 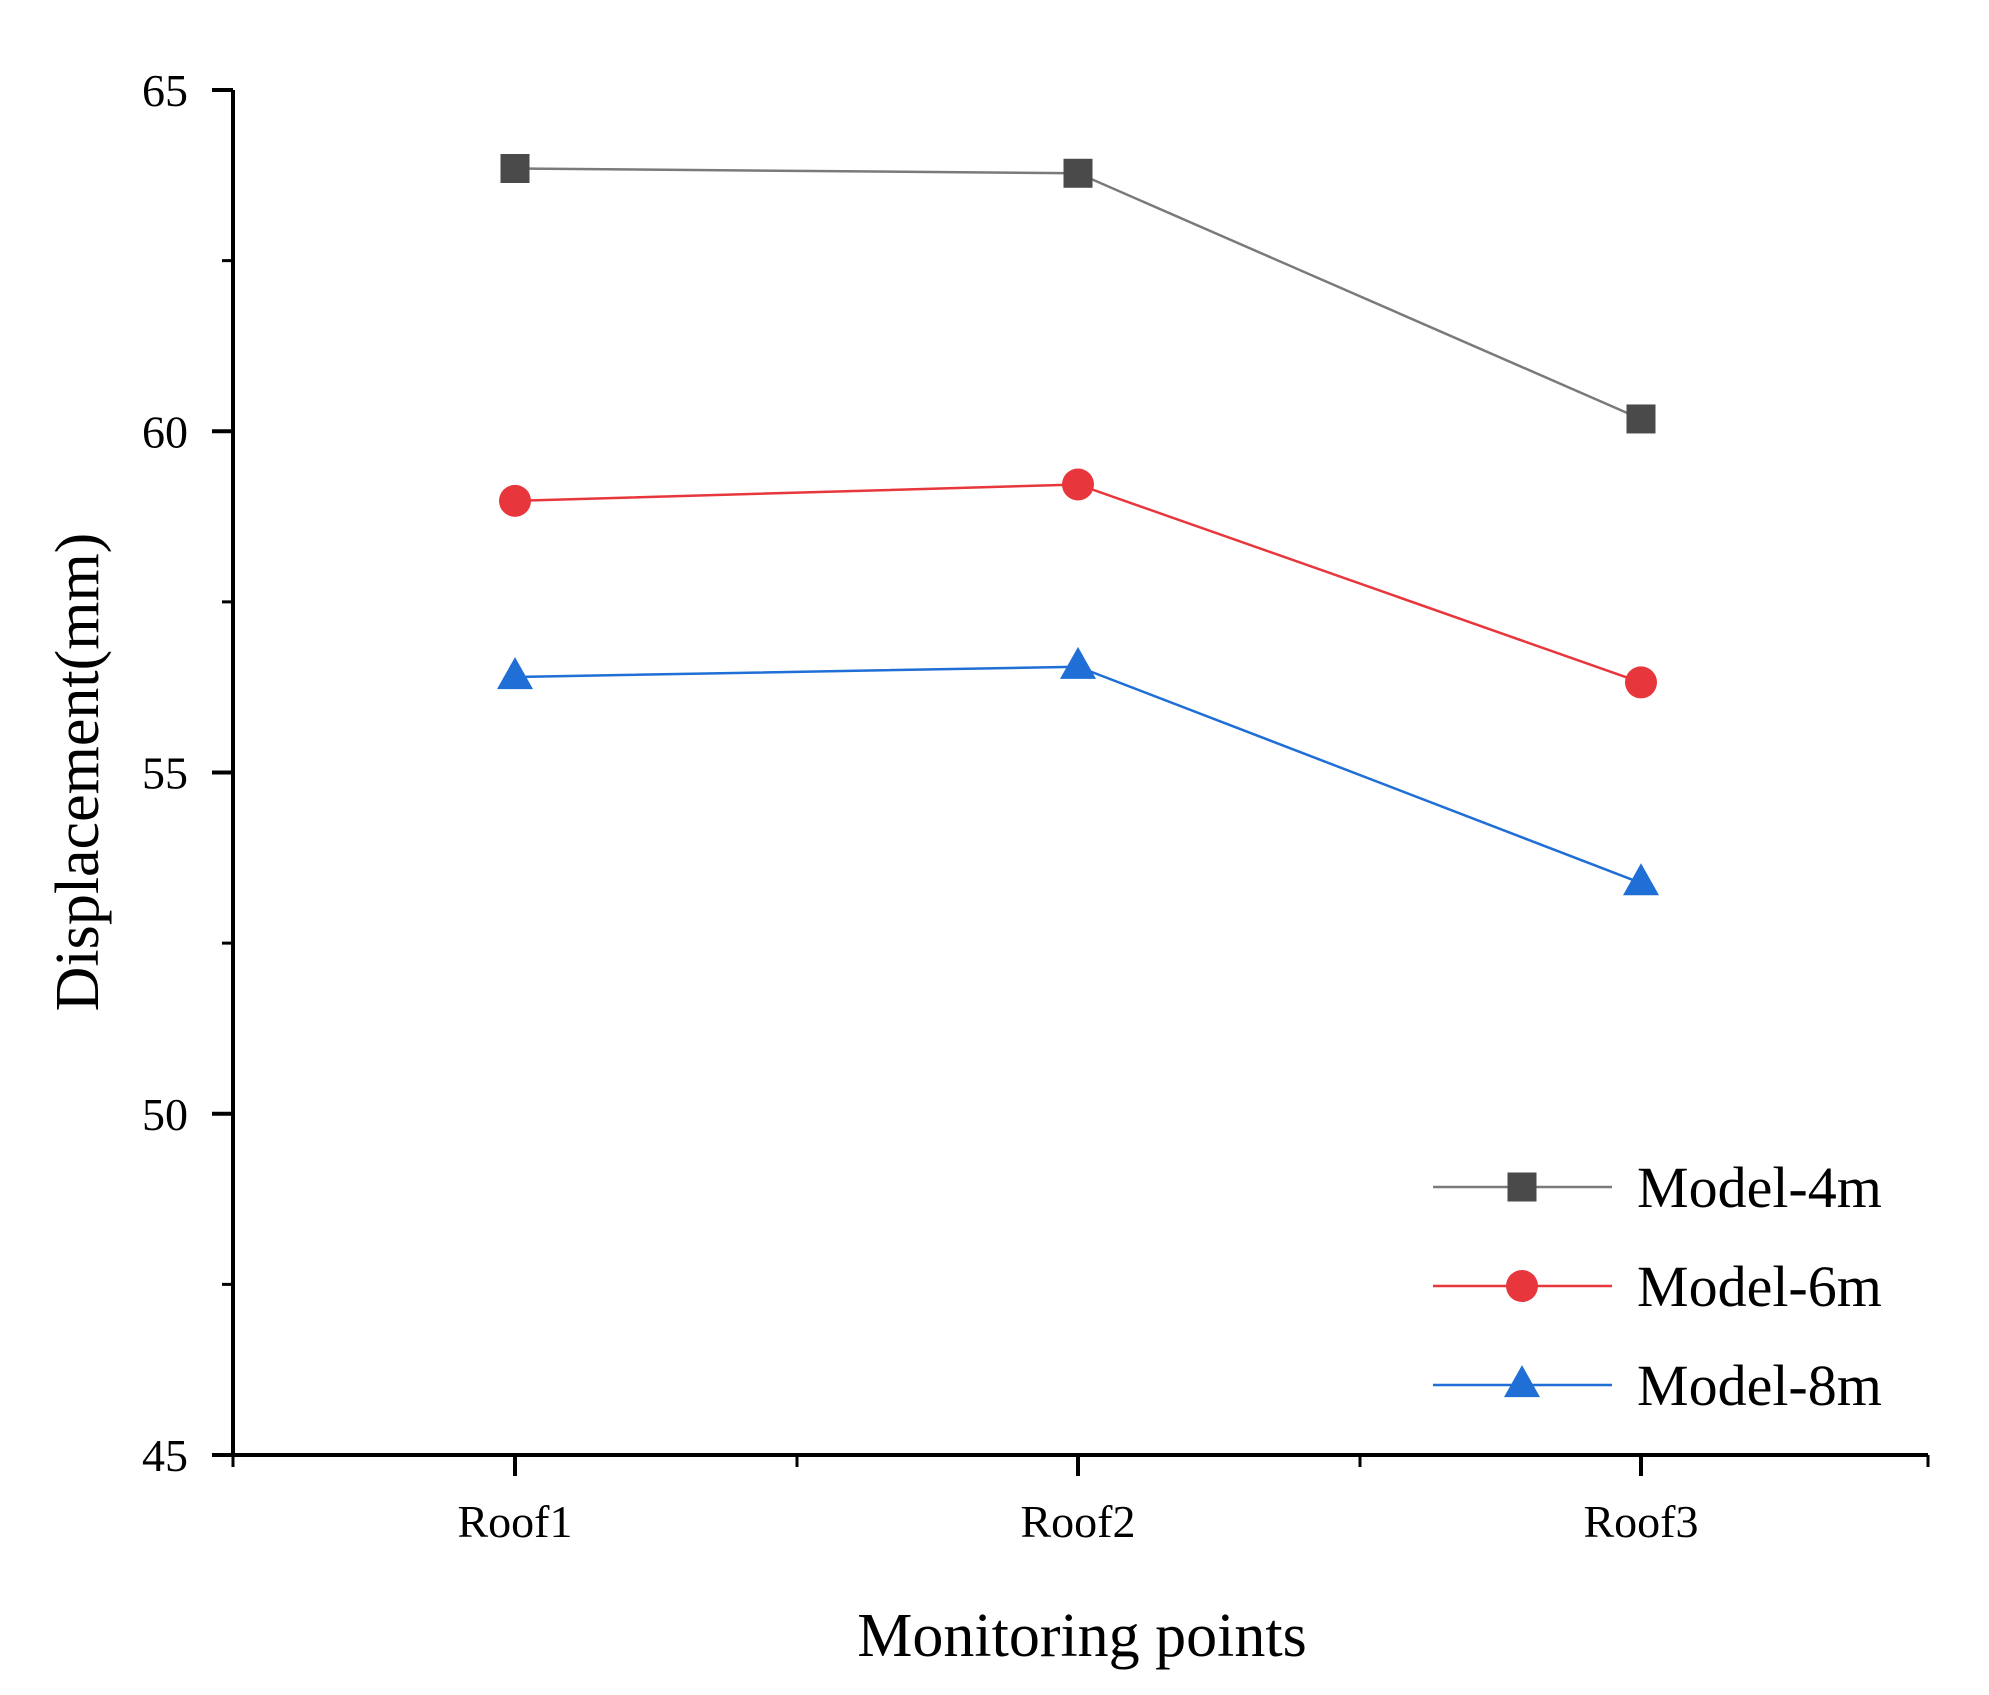 I want to click on y-ticks: 45 50 55 60 65, so click(x=187, y=773).